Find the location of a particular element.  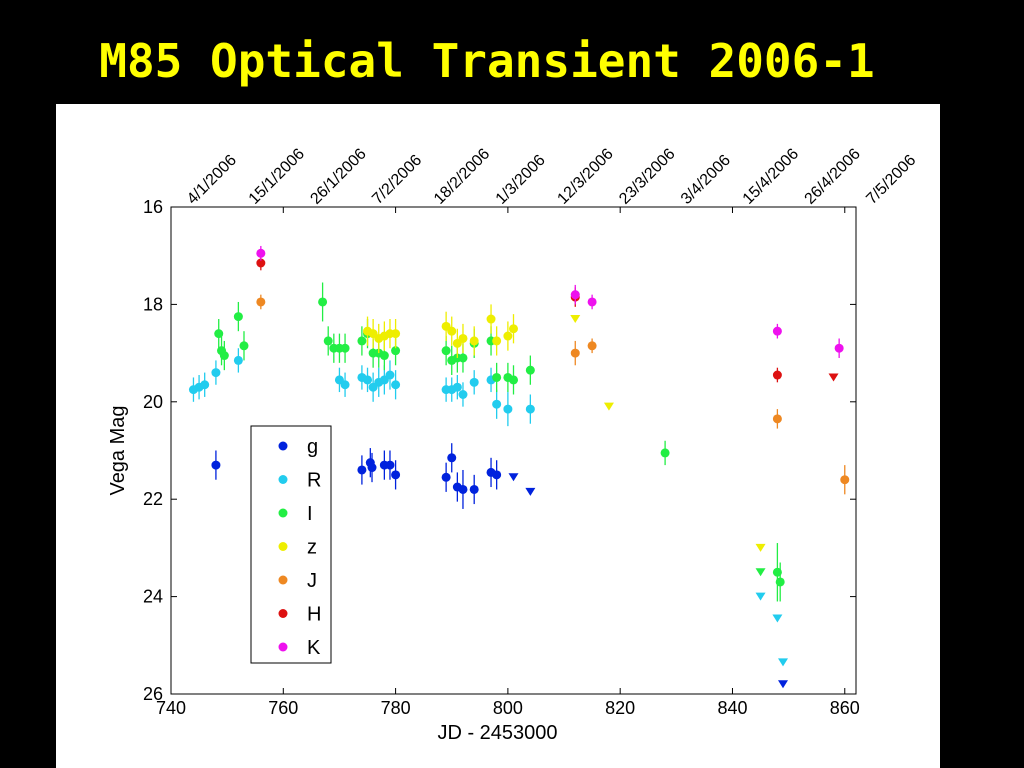

legend-marker-K is located at coordinates (283, 647).